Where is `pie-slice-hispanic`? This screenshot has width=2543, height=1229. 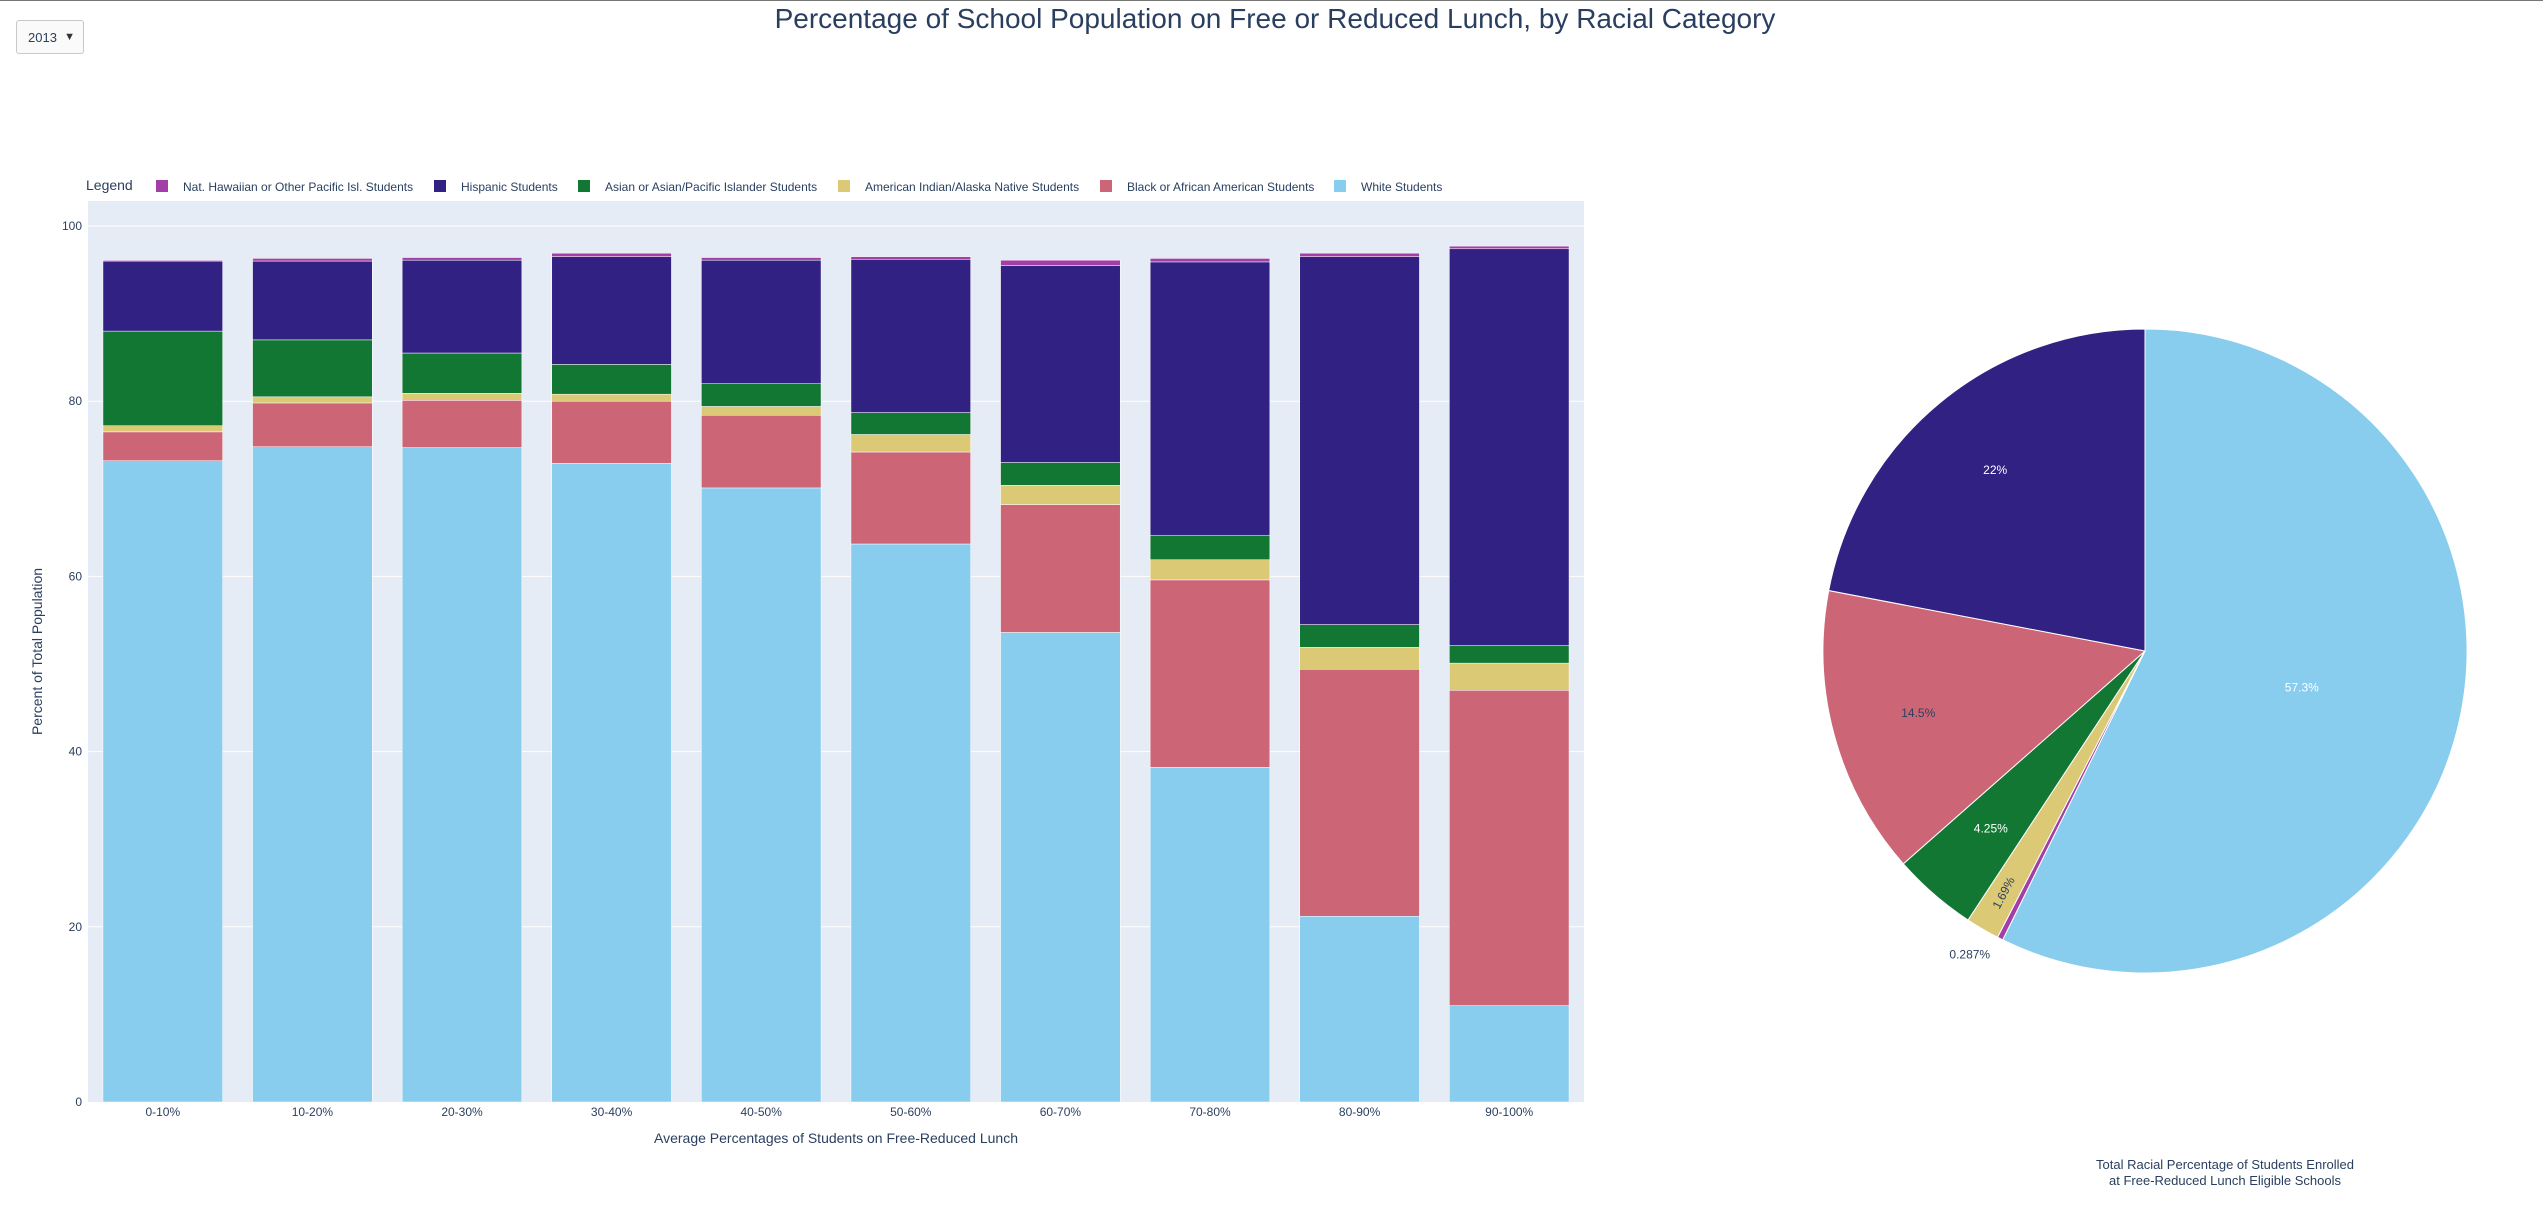
pie-slice-hispanic is located at coordinates (1987, 490).